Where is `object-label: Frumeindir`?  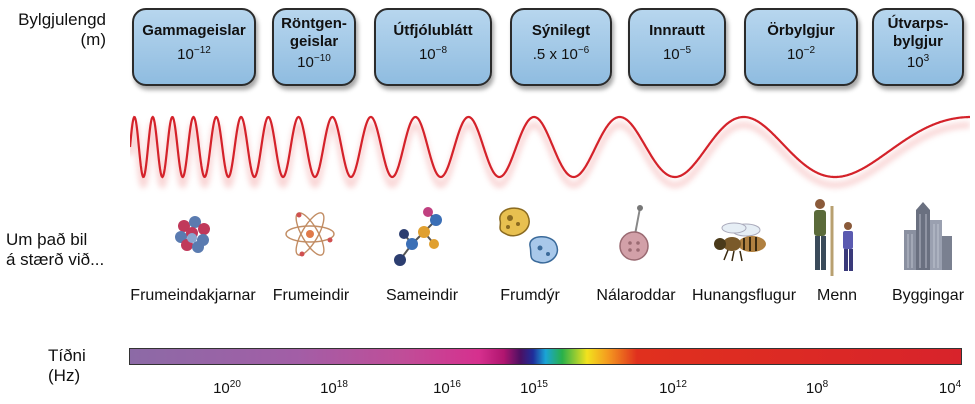 object-label: Frumeindir is located at coordinates (311, 295).